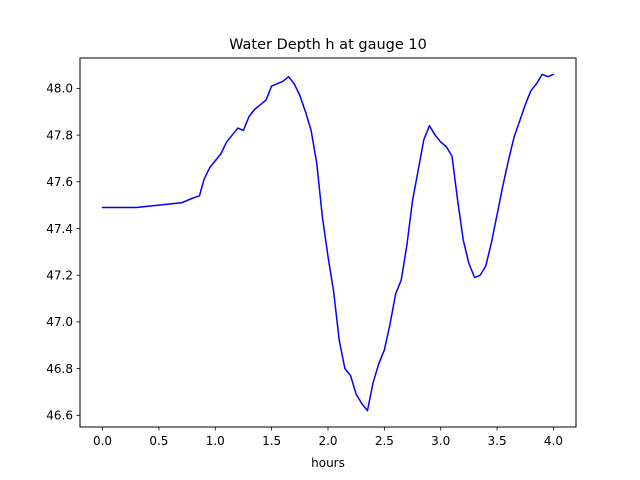  I want to click on y-tick-label: 47.4, so click(59, 229).